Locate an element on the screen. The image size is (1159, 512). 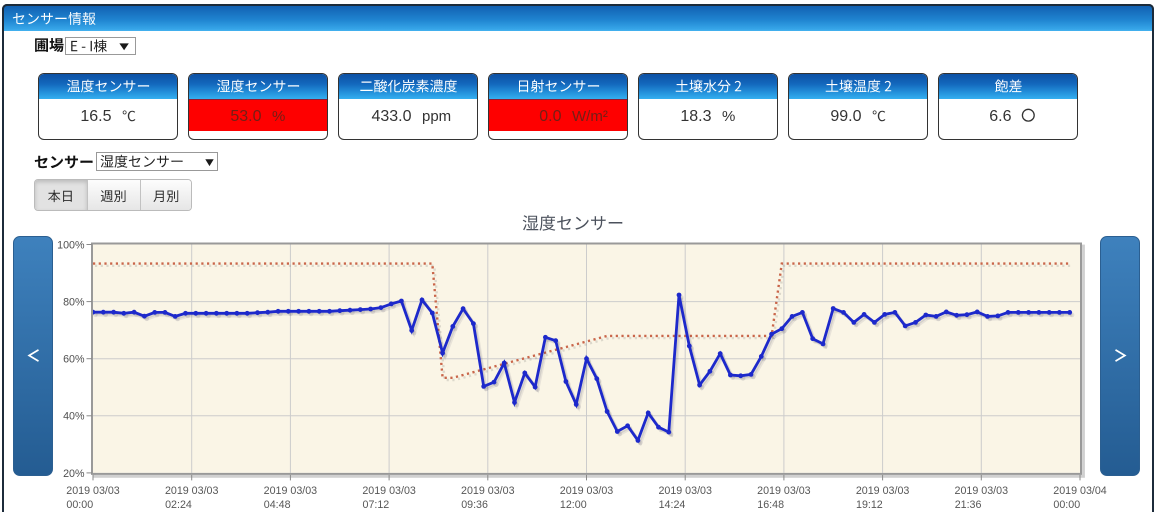
svg-text: 2019 03/04 is located at coordinates (1080, 491).